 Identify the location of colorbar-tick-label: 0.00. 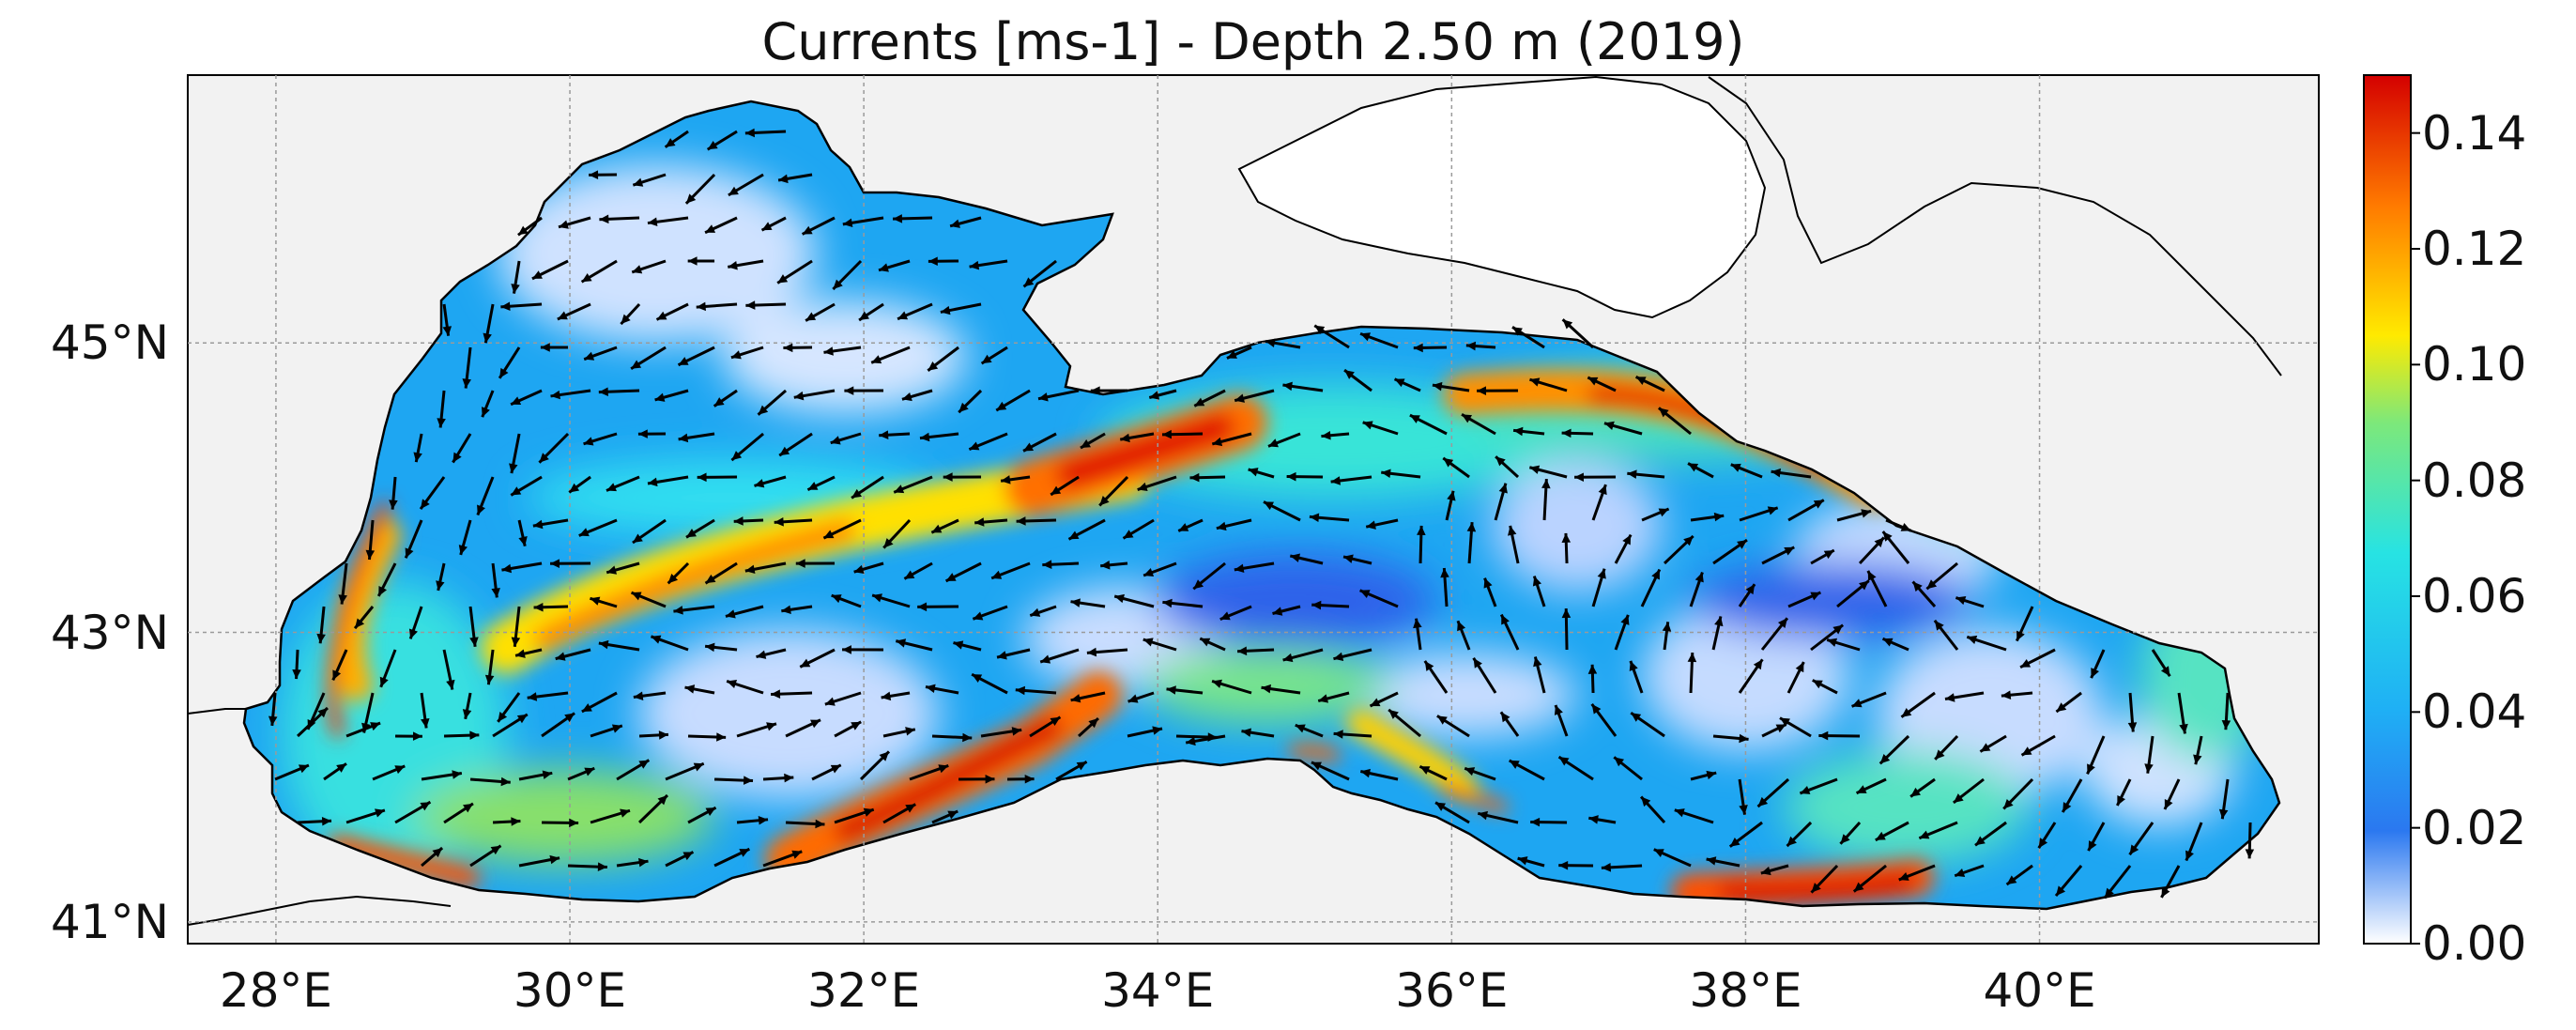
(2475, 944).